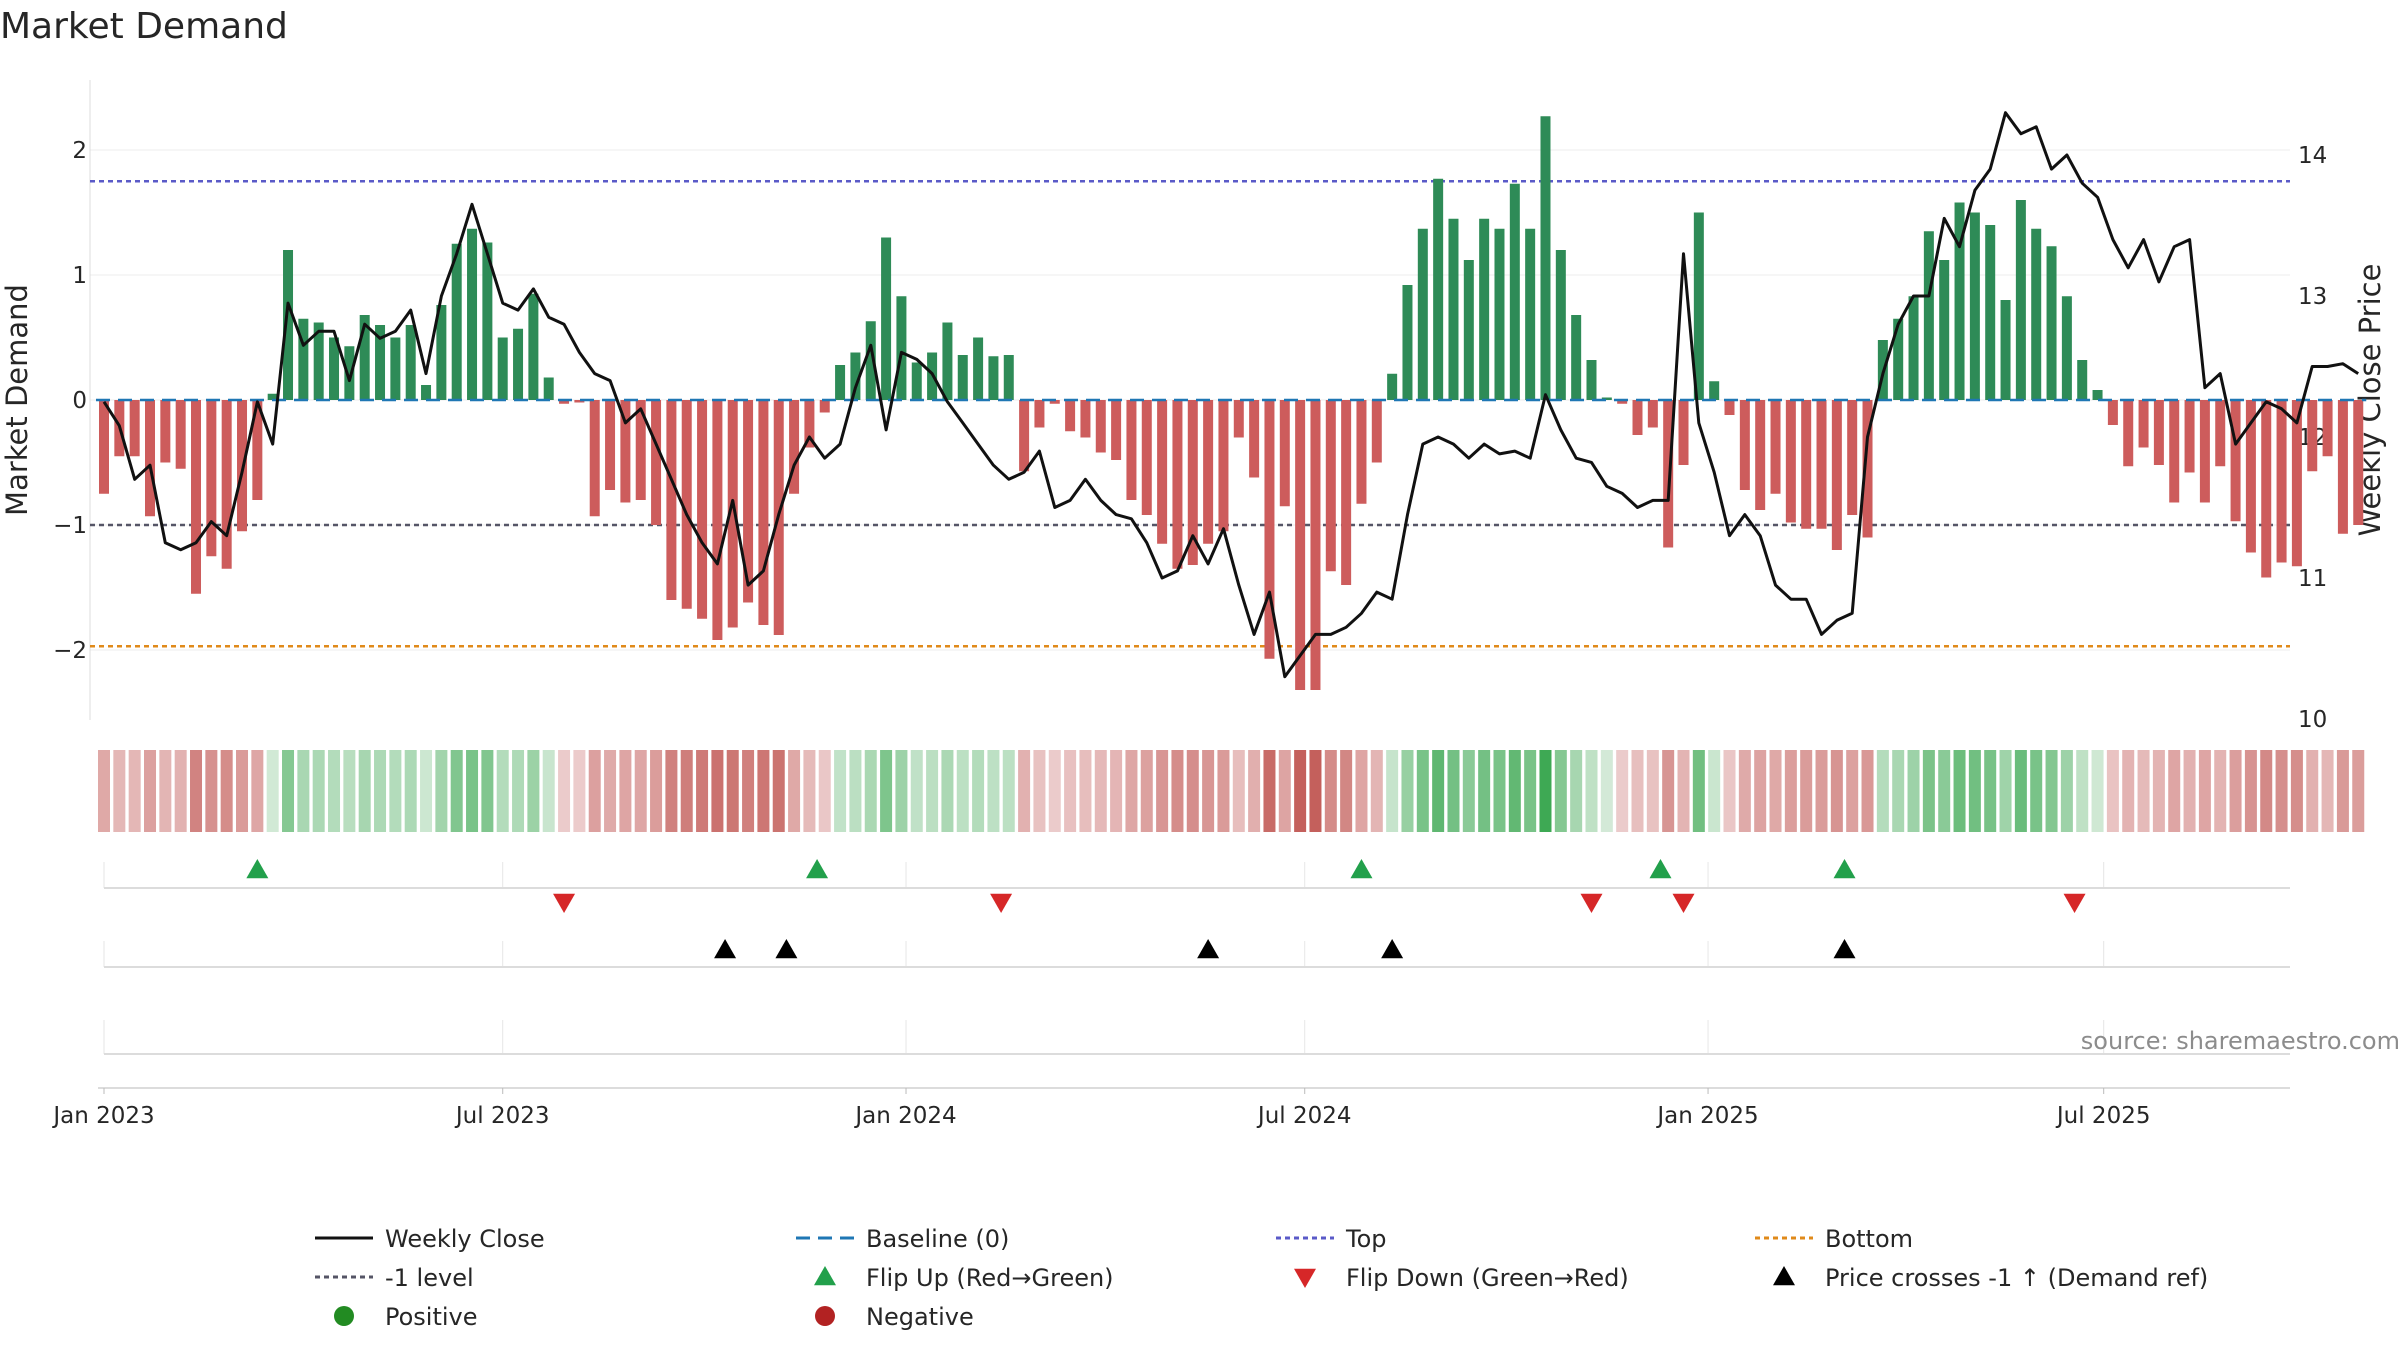 The width and height of the screenshot is (2400, 1350). I want to click on y-tick-label: 1, so click(79, 276).